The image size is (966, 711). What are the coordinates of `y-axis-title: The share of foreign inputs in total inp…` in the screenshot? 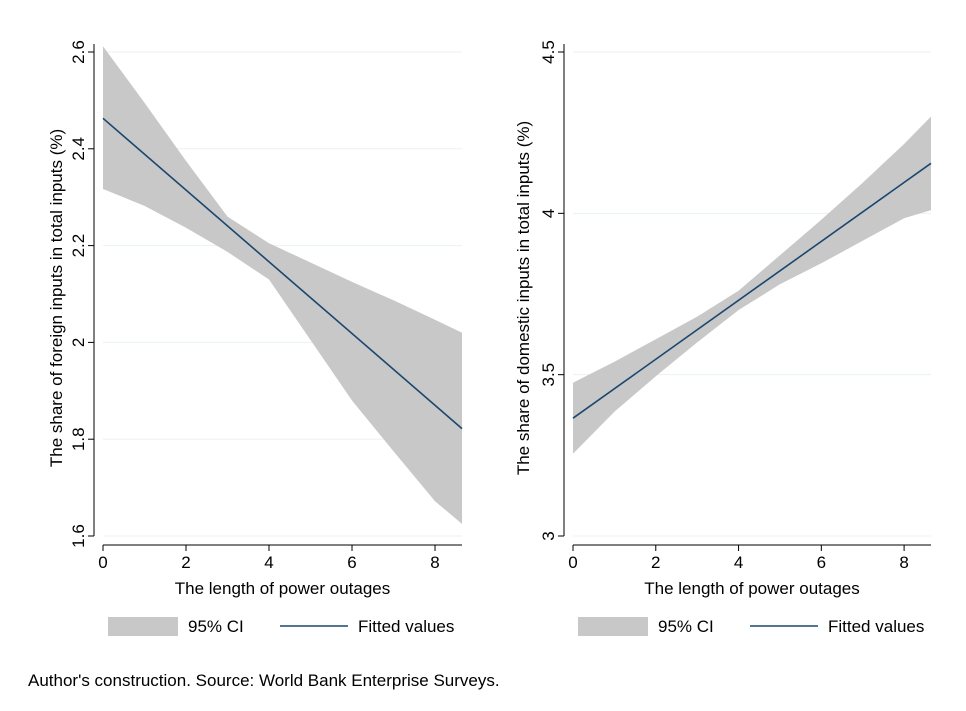 It's located at (56, 298).